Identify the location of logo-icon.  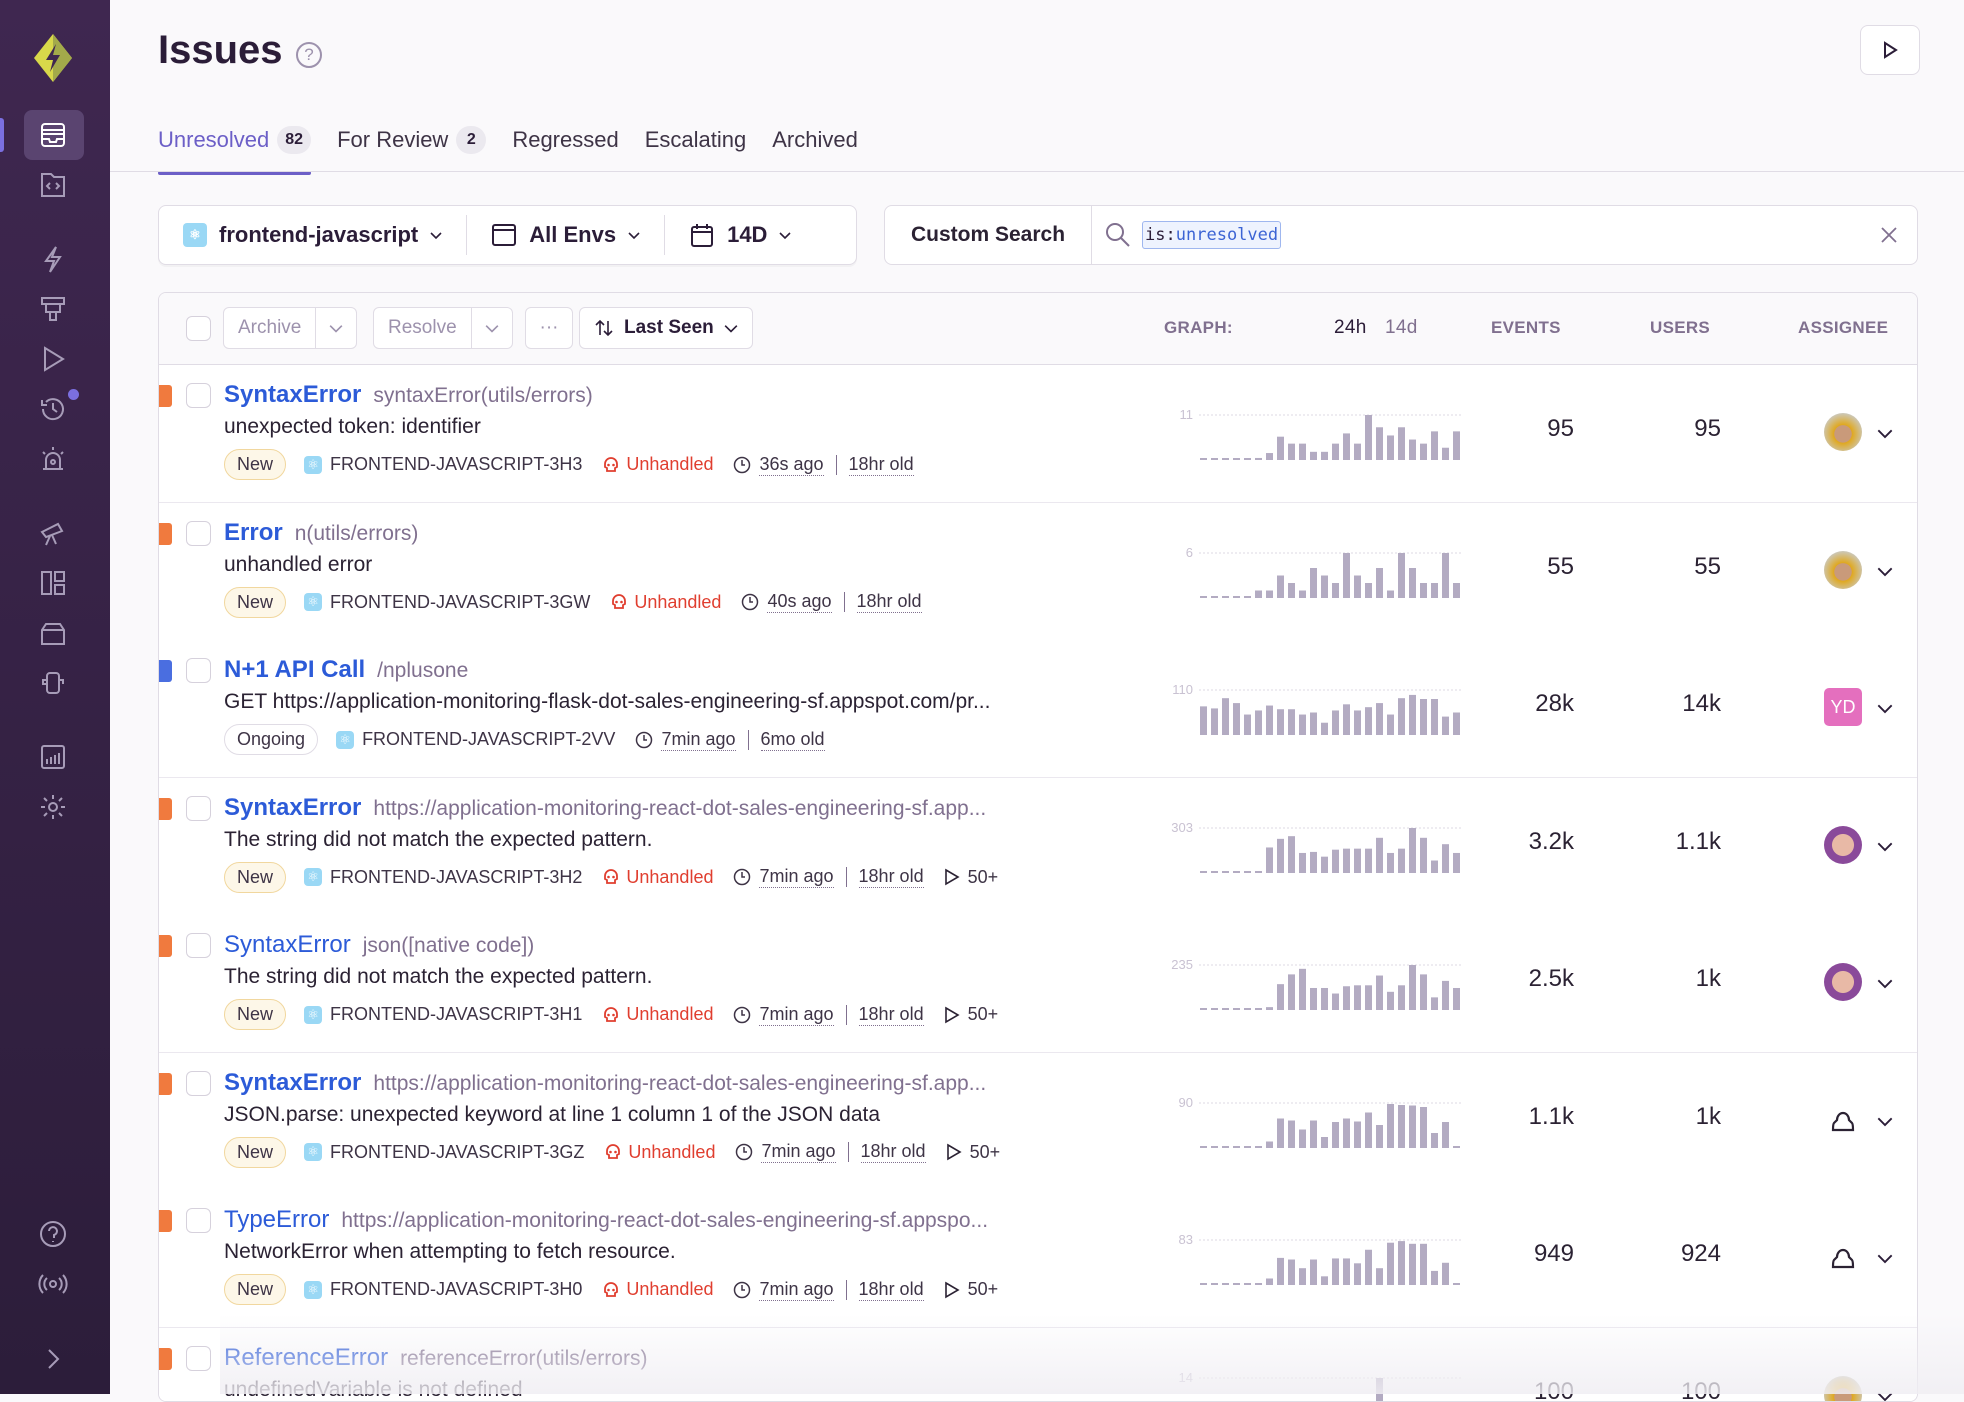
(53, 58).